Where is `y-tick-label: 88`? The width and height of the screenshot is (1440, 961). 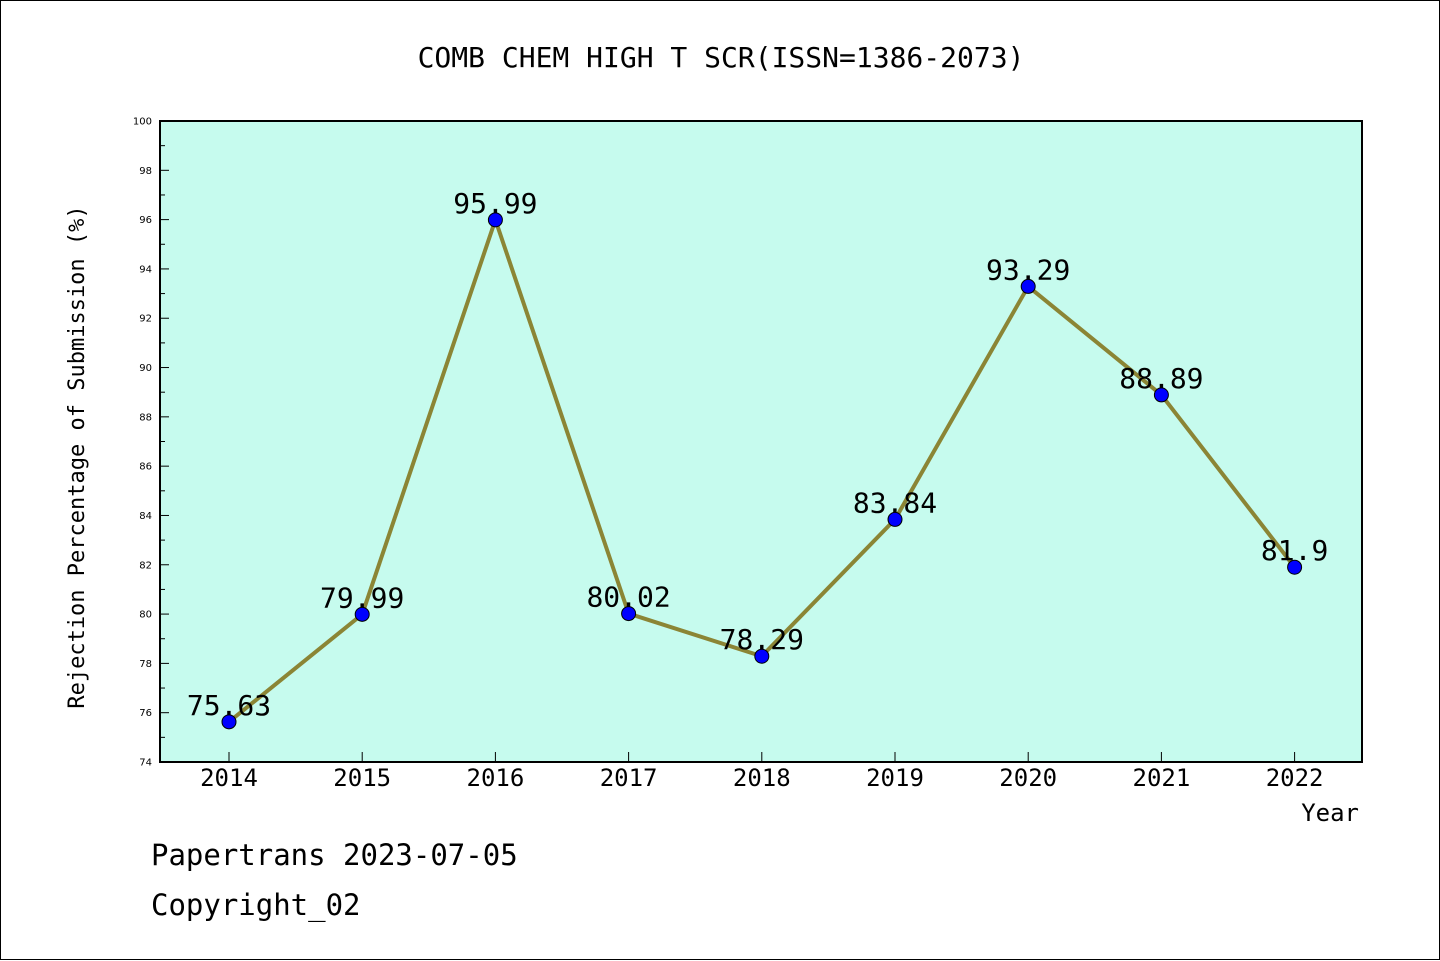
y-tick-label: 88 is located at coordinates (145, 417).